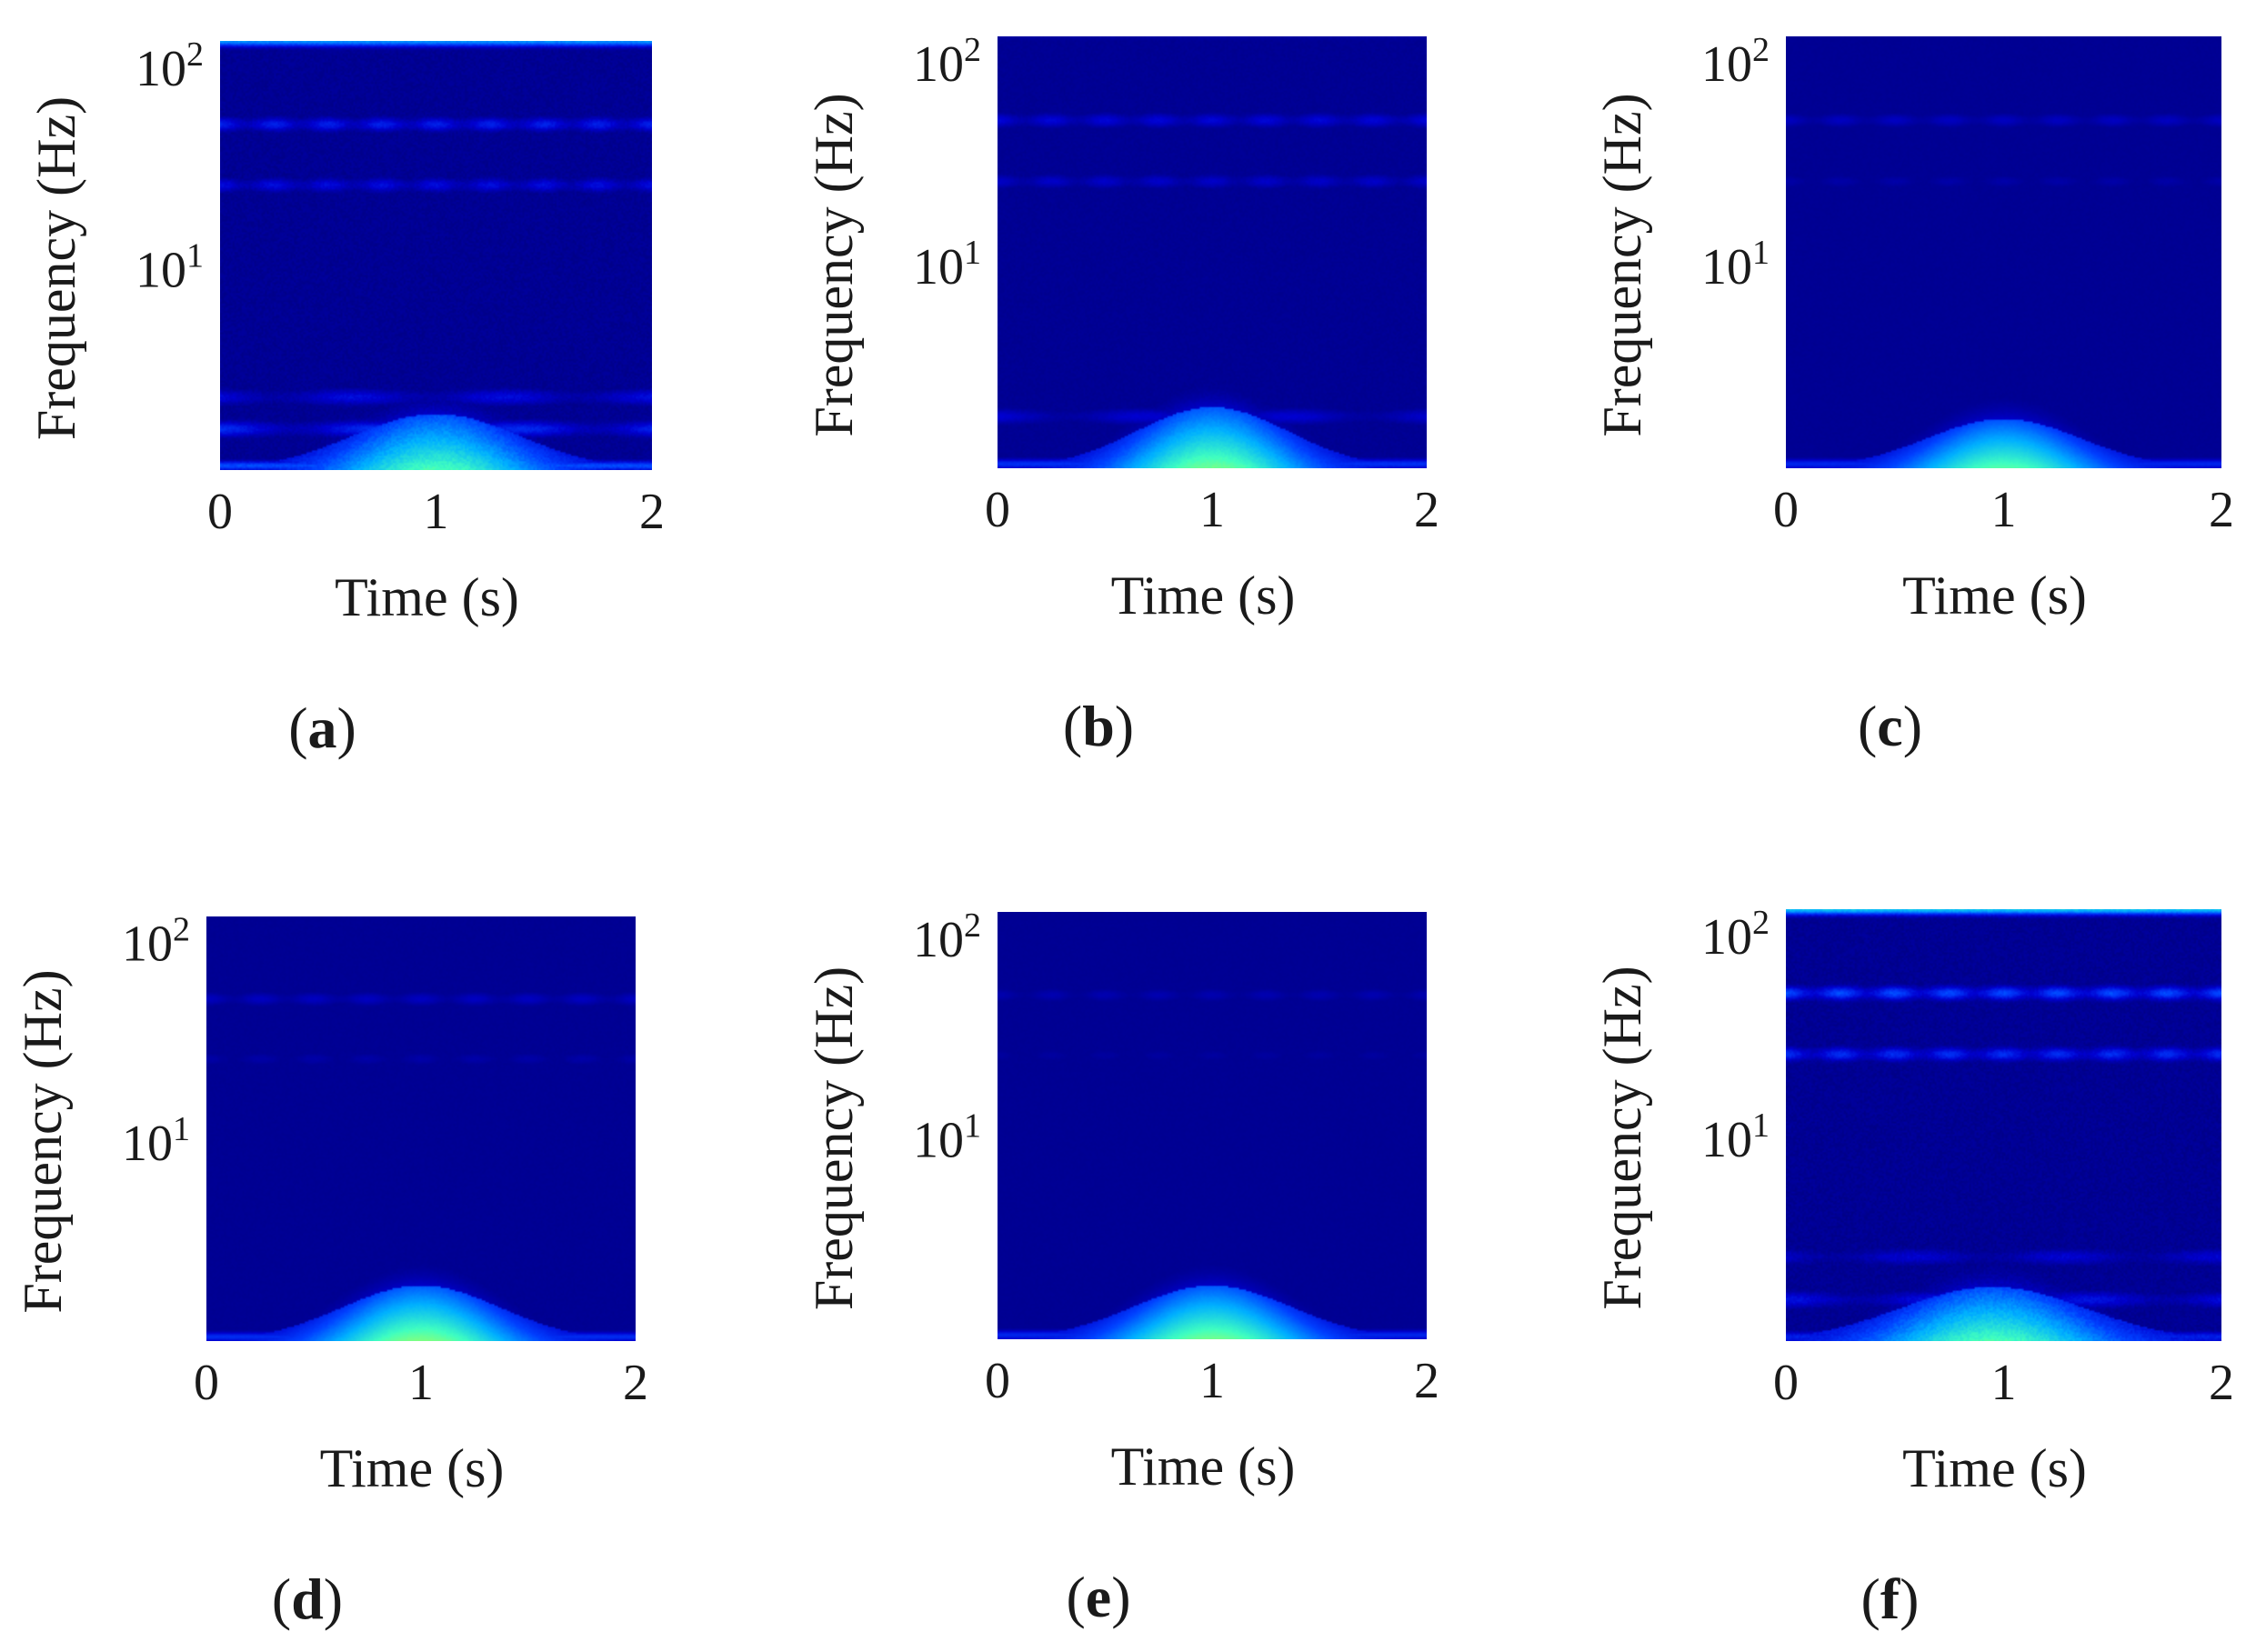 The height and width of the screenshot is (1652, 2246). I want to click on caption-letter: c, so click(1889, 726).